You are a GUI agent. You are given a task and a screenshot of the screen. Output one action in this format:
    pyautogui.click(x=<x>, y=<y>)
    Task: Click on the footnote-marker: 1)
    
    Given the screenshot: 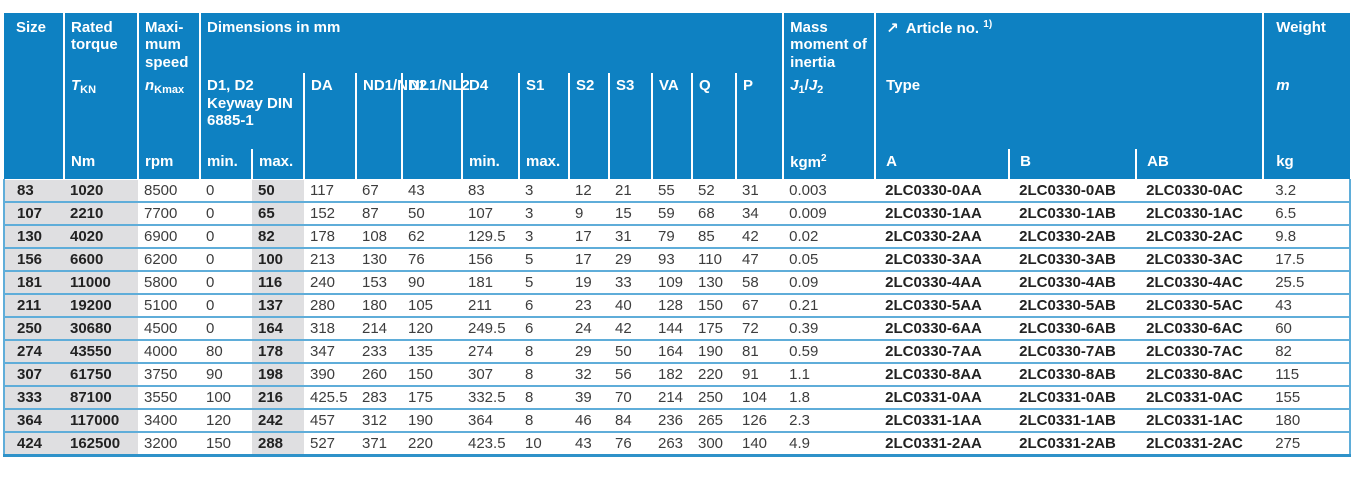 What is the action you would take?
    pyautogui.click(x=988, y=24)
    